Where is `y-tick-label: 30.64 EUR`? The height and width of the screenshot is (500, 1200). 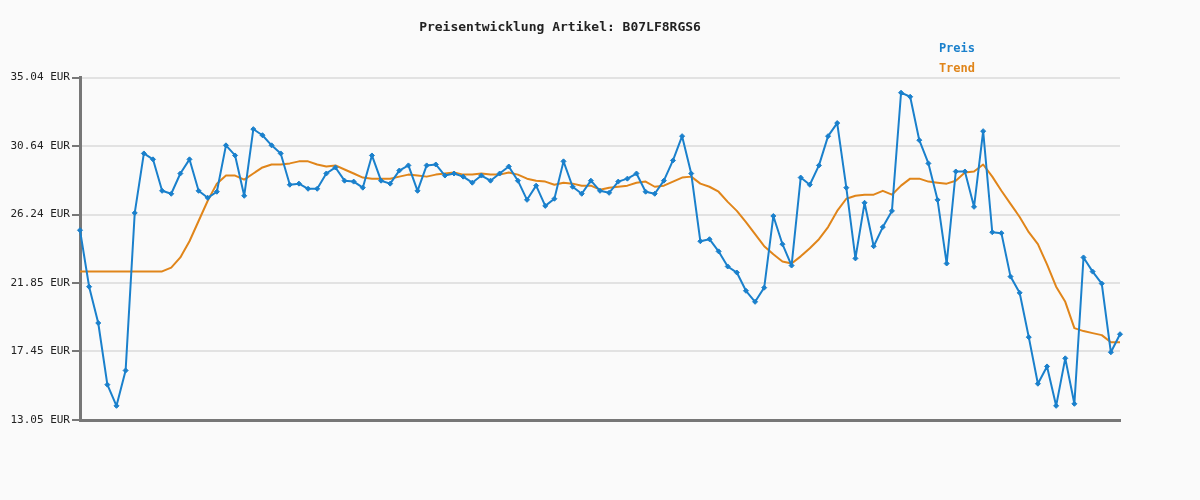 y-tick-label: 30.64 EUR is located at coordinates (40, 145).